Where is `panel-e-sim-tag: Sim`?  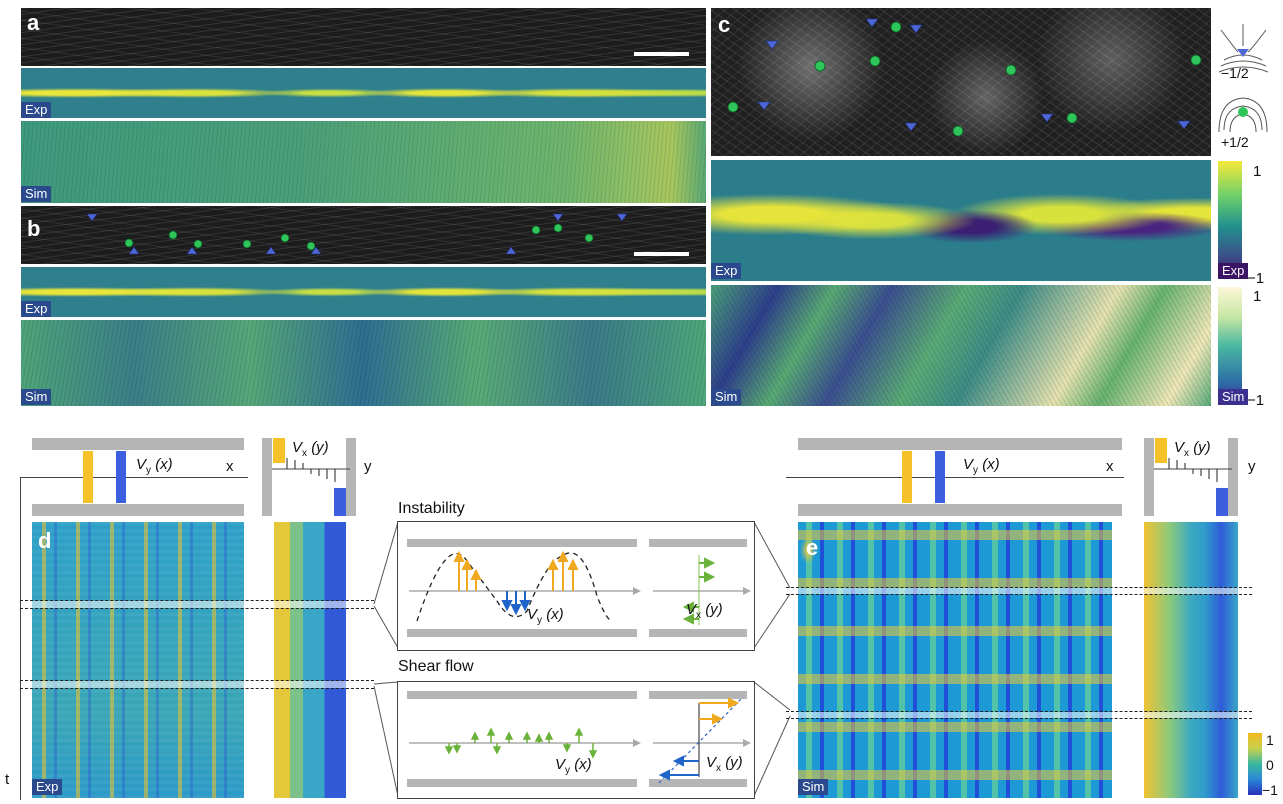 panel-e-sim-tag: Sim is located at coordinates (813, 787).